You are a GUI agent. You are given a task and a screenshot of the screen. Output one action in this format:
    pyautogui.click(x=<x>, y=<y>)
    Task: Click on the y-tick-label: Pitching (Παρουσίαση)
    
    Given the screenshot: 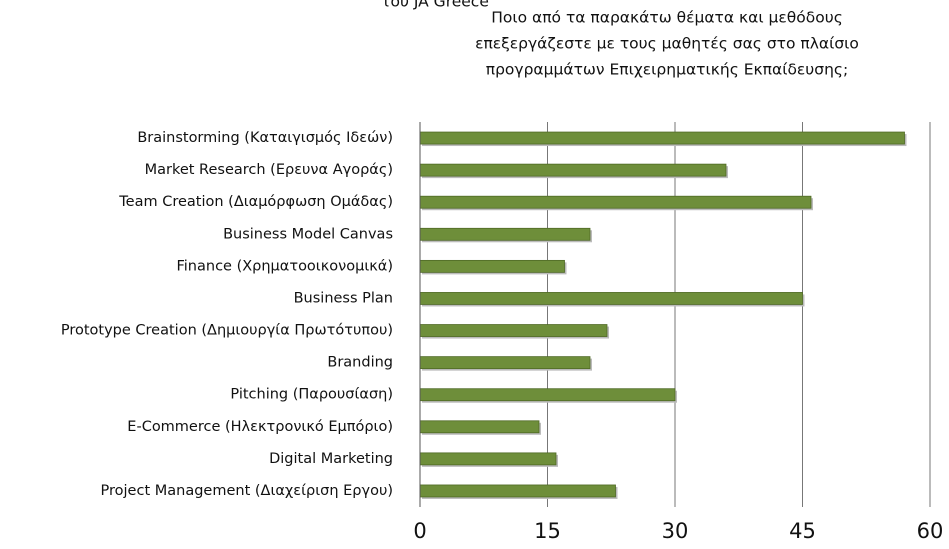 What is the action you would take?
    pyautogui.click(x=311, y=395)
    